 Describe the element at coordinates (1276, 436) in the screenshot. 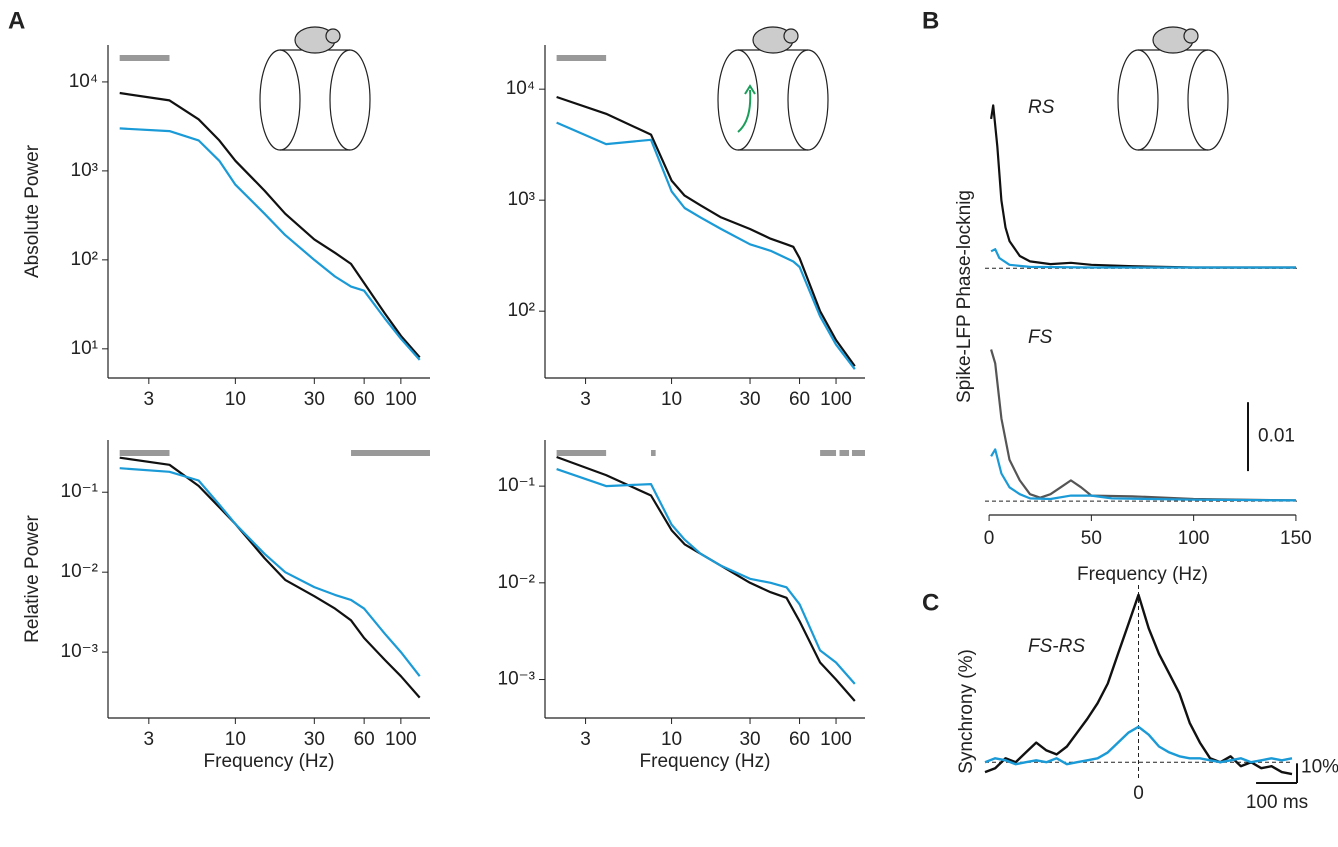

I see `scale-bar-label: 0.01` at that location.